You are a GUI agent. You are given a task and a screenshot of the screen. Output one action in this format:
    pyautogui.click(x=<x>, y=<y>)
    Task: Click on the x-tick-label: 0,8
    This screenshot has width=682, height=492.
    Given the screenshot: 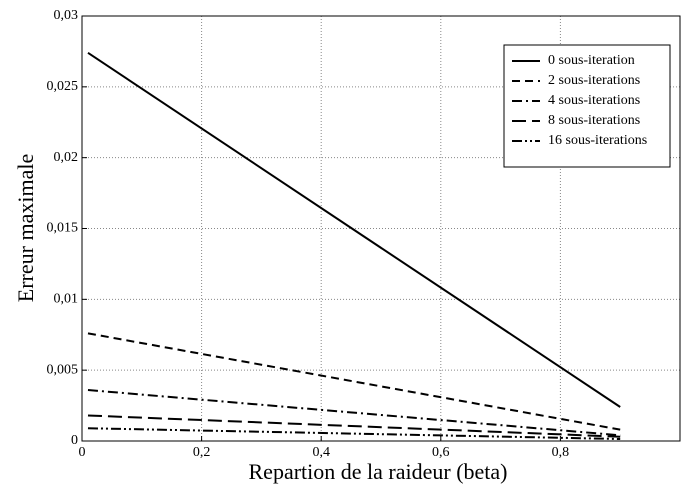 What is the action you would take?
    pyautogui.click(x=561, y=452)
    